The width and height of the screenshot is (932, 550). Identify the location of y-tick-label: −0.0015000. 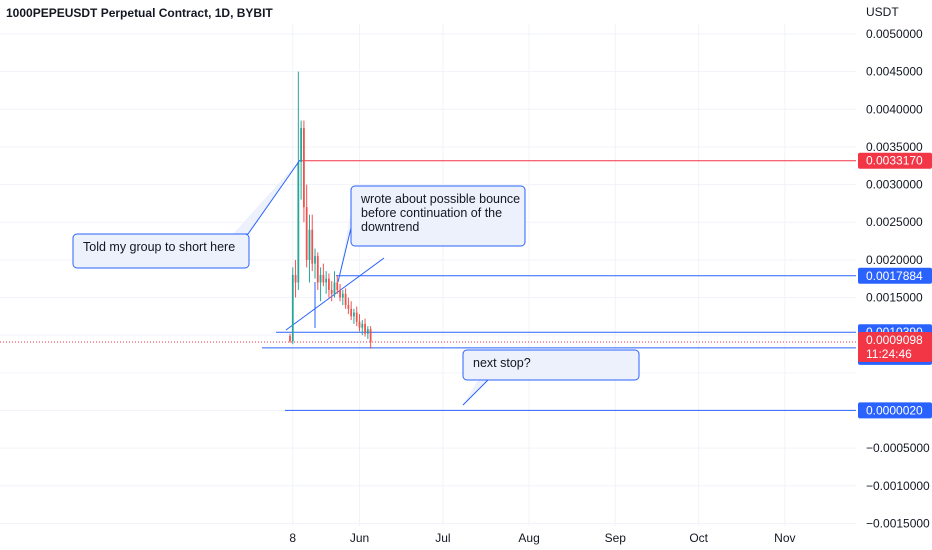
(898, 523).